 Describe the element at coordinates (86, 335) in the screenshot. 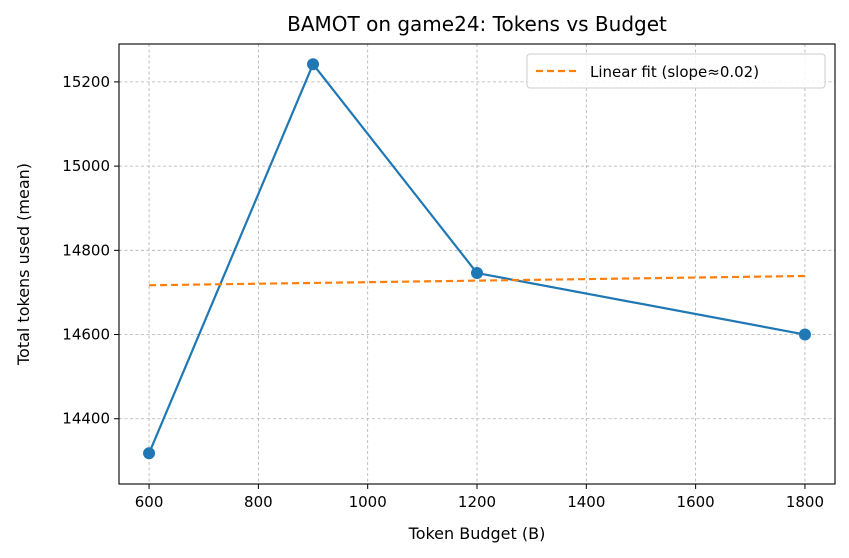

I see `y-tick-label: 14600` at that location.